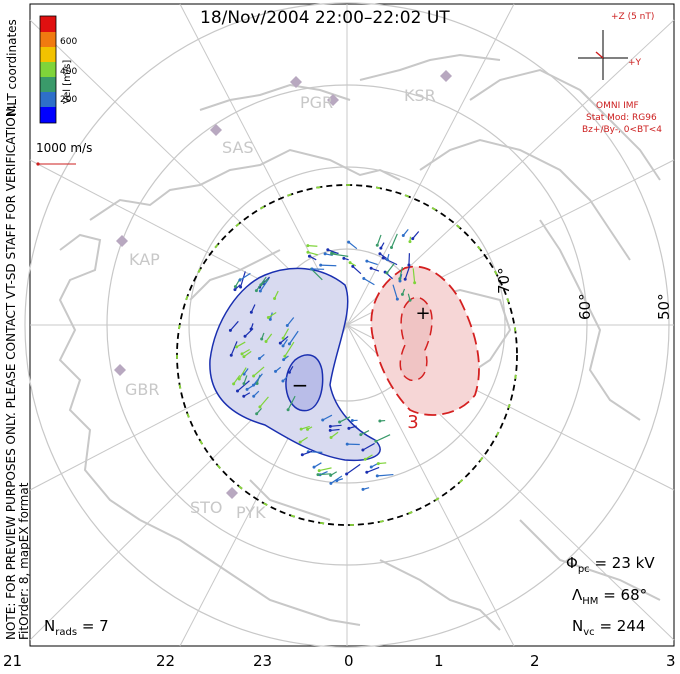 The image size is (680, 674). What do you see at coordinates (12, 67) in the screenshot?
I see `coordinates-label: MLT coordinates` at bounding box center [12, 67].